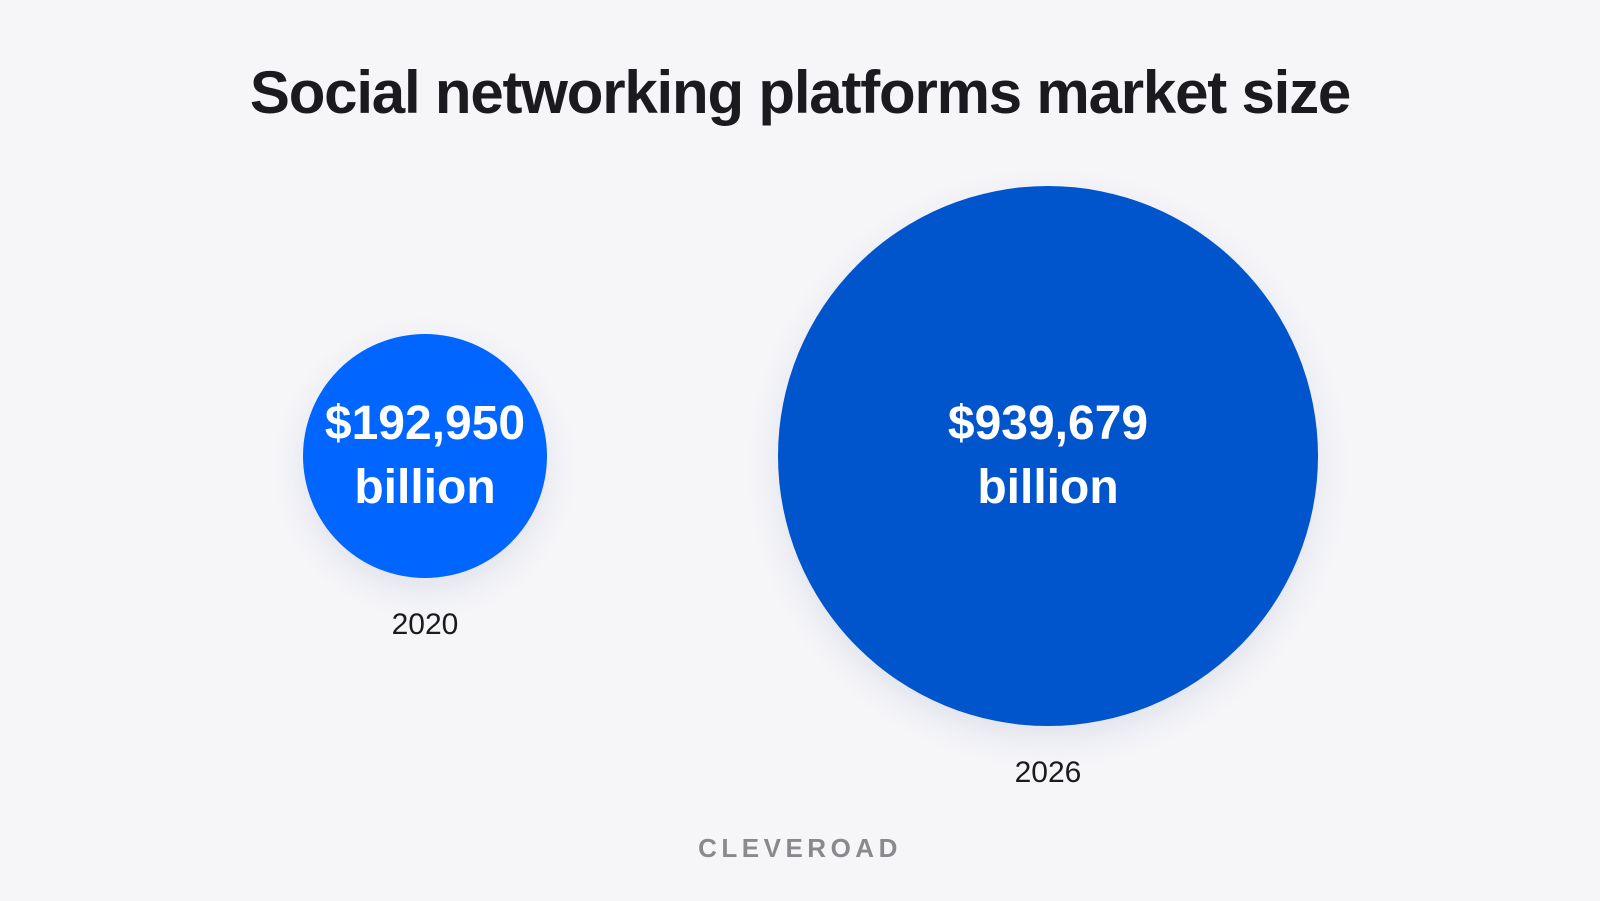 This screenshot has height=901, width=1600. Describe the element at coordinates (1048, 772) in the screenshot. I see `year-label-2026: 2026` at that location.